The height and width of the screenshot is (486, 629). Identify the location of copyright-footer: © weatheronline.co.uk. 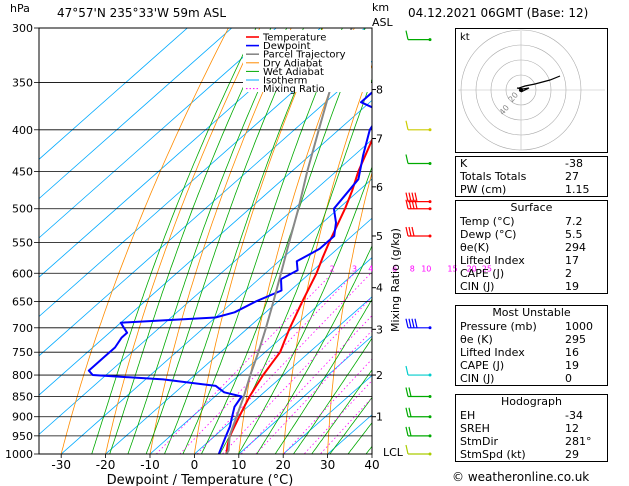
(521, 477).